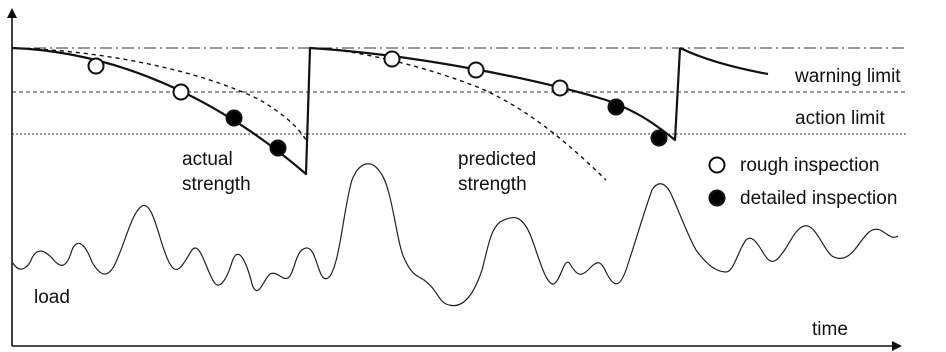  Describe the element at coordinates (847, 76) in the screenshot. I see `warning-limit-label: warning limit` at that location.